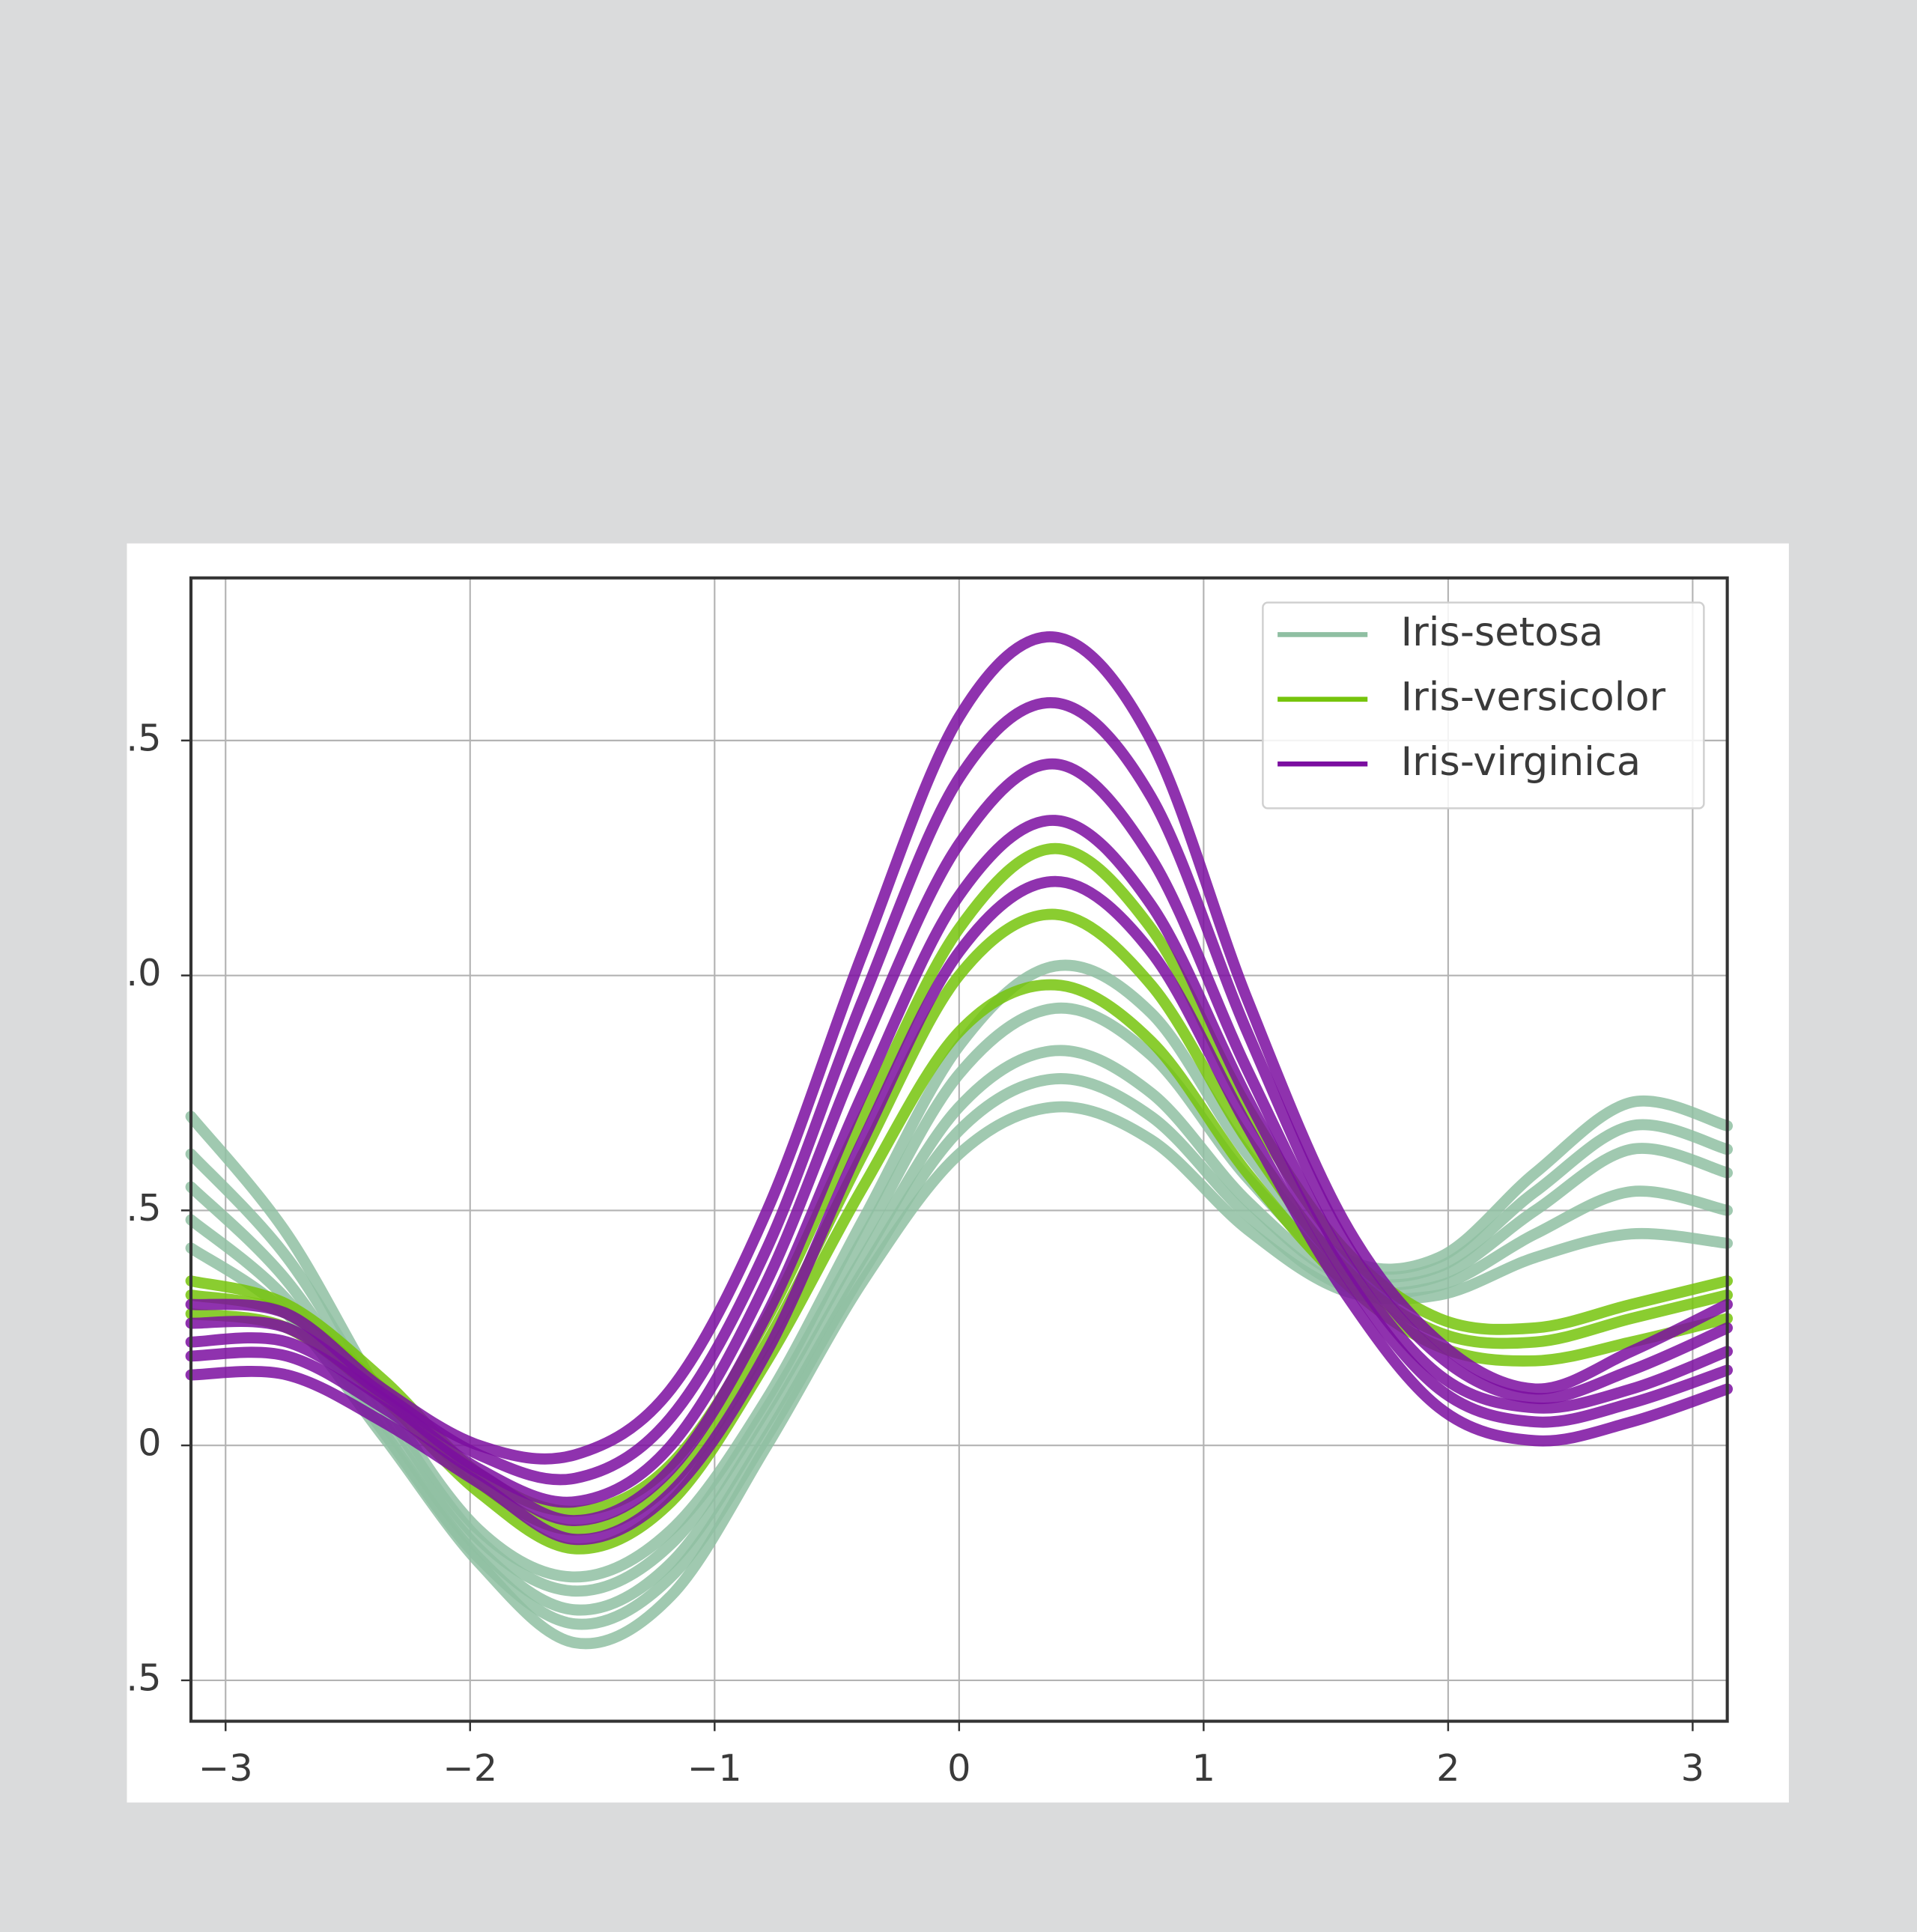  What do you see at coordinates (1502, 632) in the screenshot?
I see `legend-label: Iris-setosa` at bounding box center [1502, 632].